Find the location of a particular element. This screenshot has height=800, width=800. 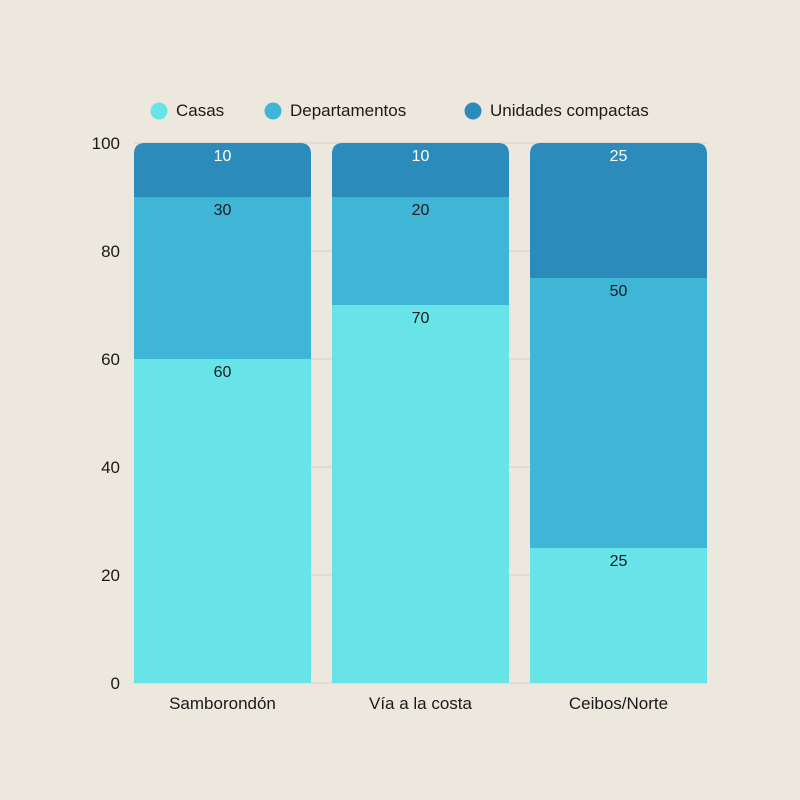

y-tick-label: 0 is located at coordinates (115, 683).